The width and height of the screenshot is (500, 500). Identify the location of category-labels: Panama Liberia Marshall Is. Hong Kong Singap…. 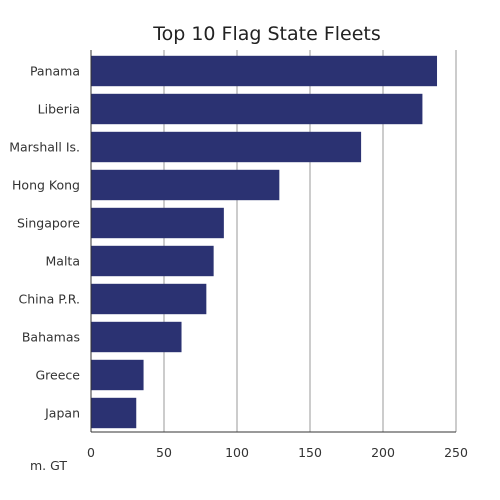
(44, 242).